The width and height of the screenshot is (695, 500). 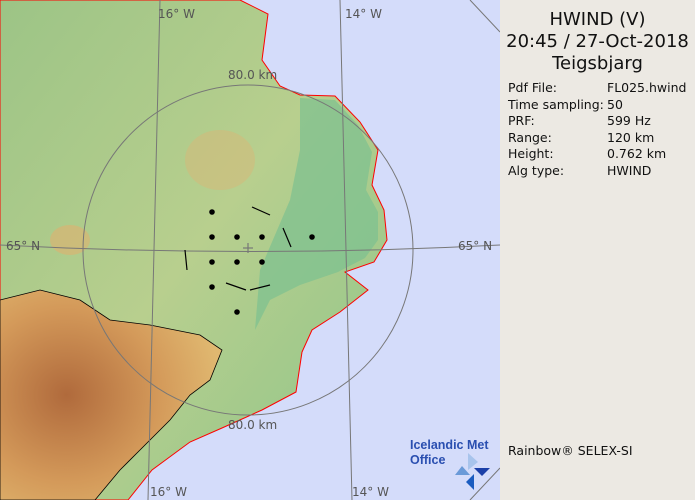 I want to click on info-value: 599 Hz, so click(x=629, y=120).